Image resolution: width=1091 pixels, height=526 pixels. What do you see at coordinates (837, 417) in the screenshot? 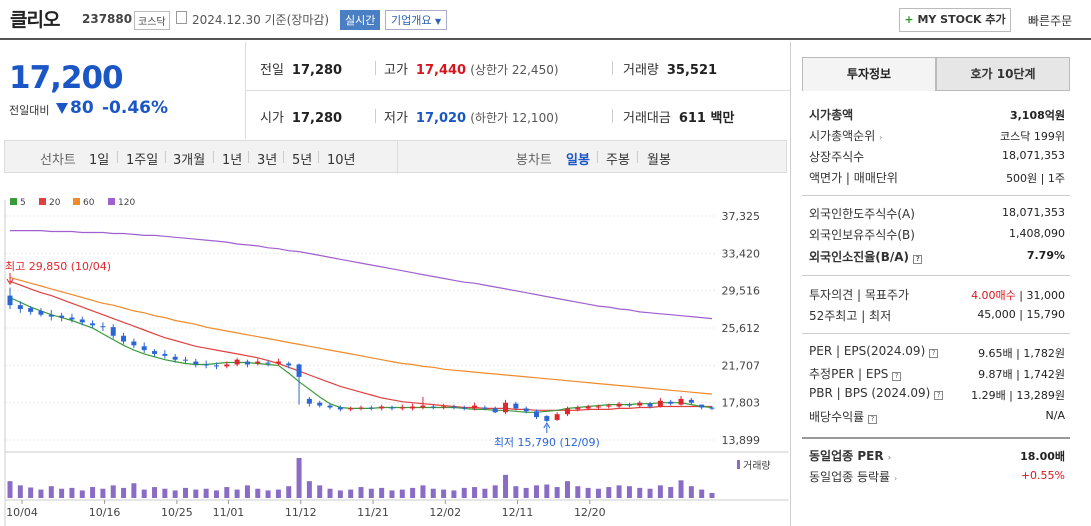
I see `dividend-label: 배당수익률` at bounding box center [837, 417].